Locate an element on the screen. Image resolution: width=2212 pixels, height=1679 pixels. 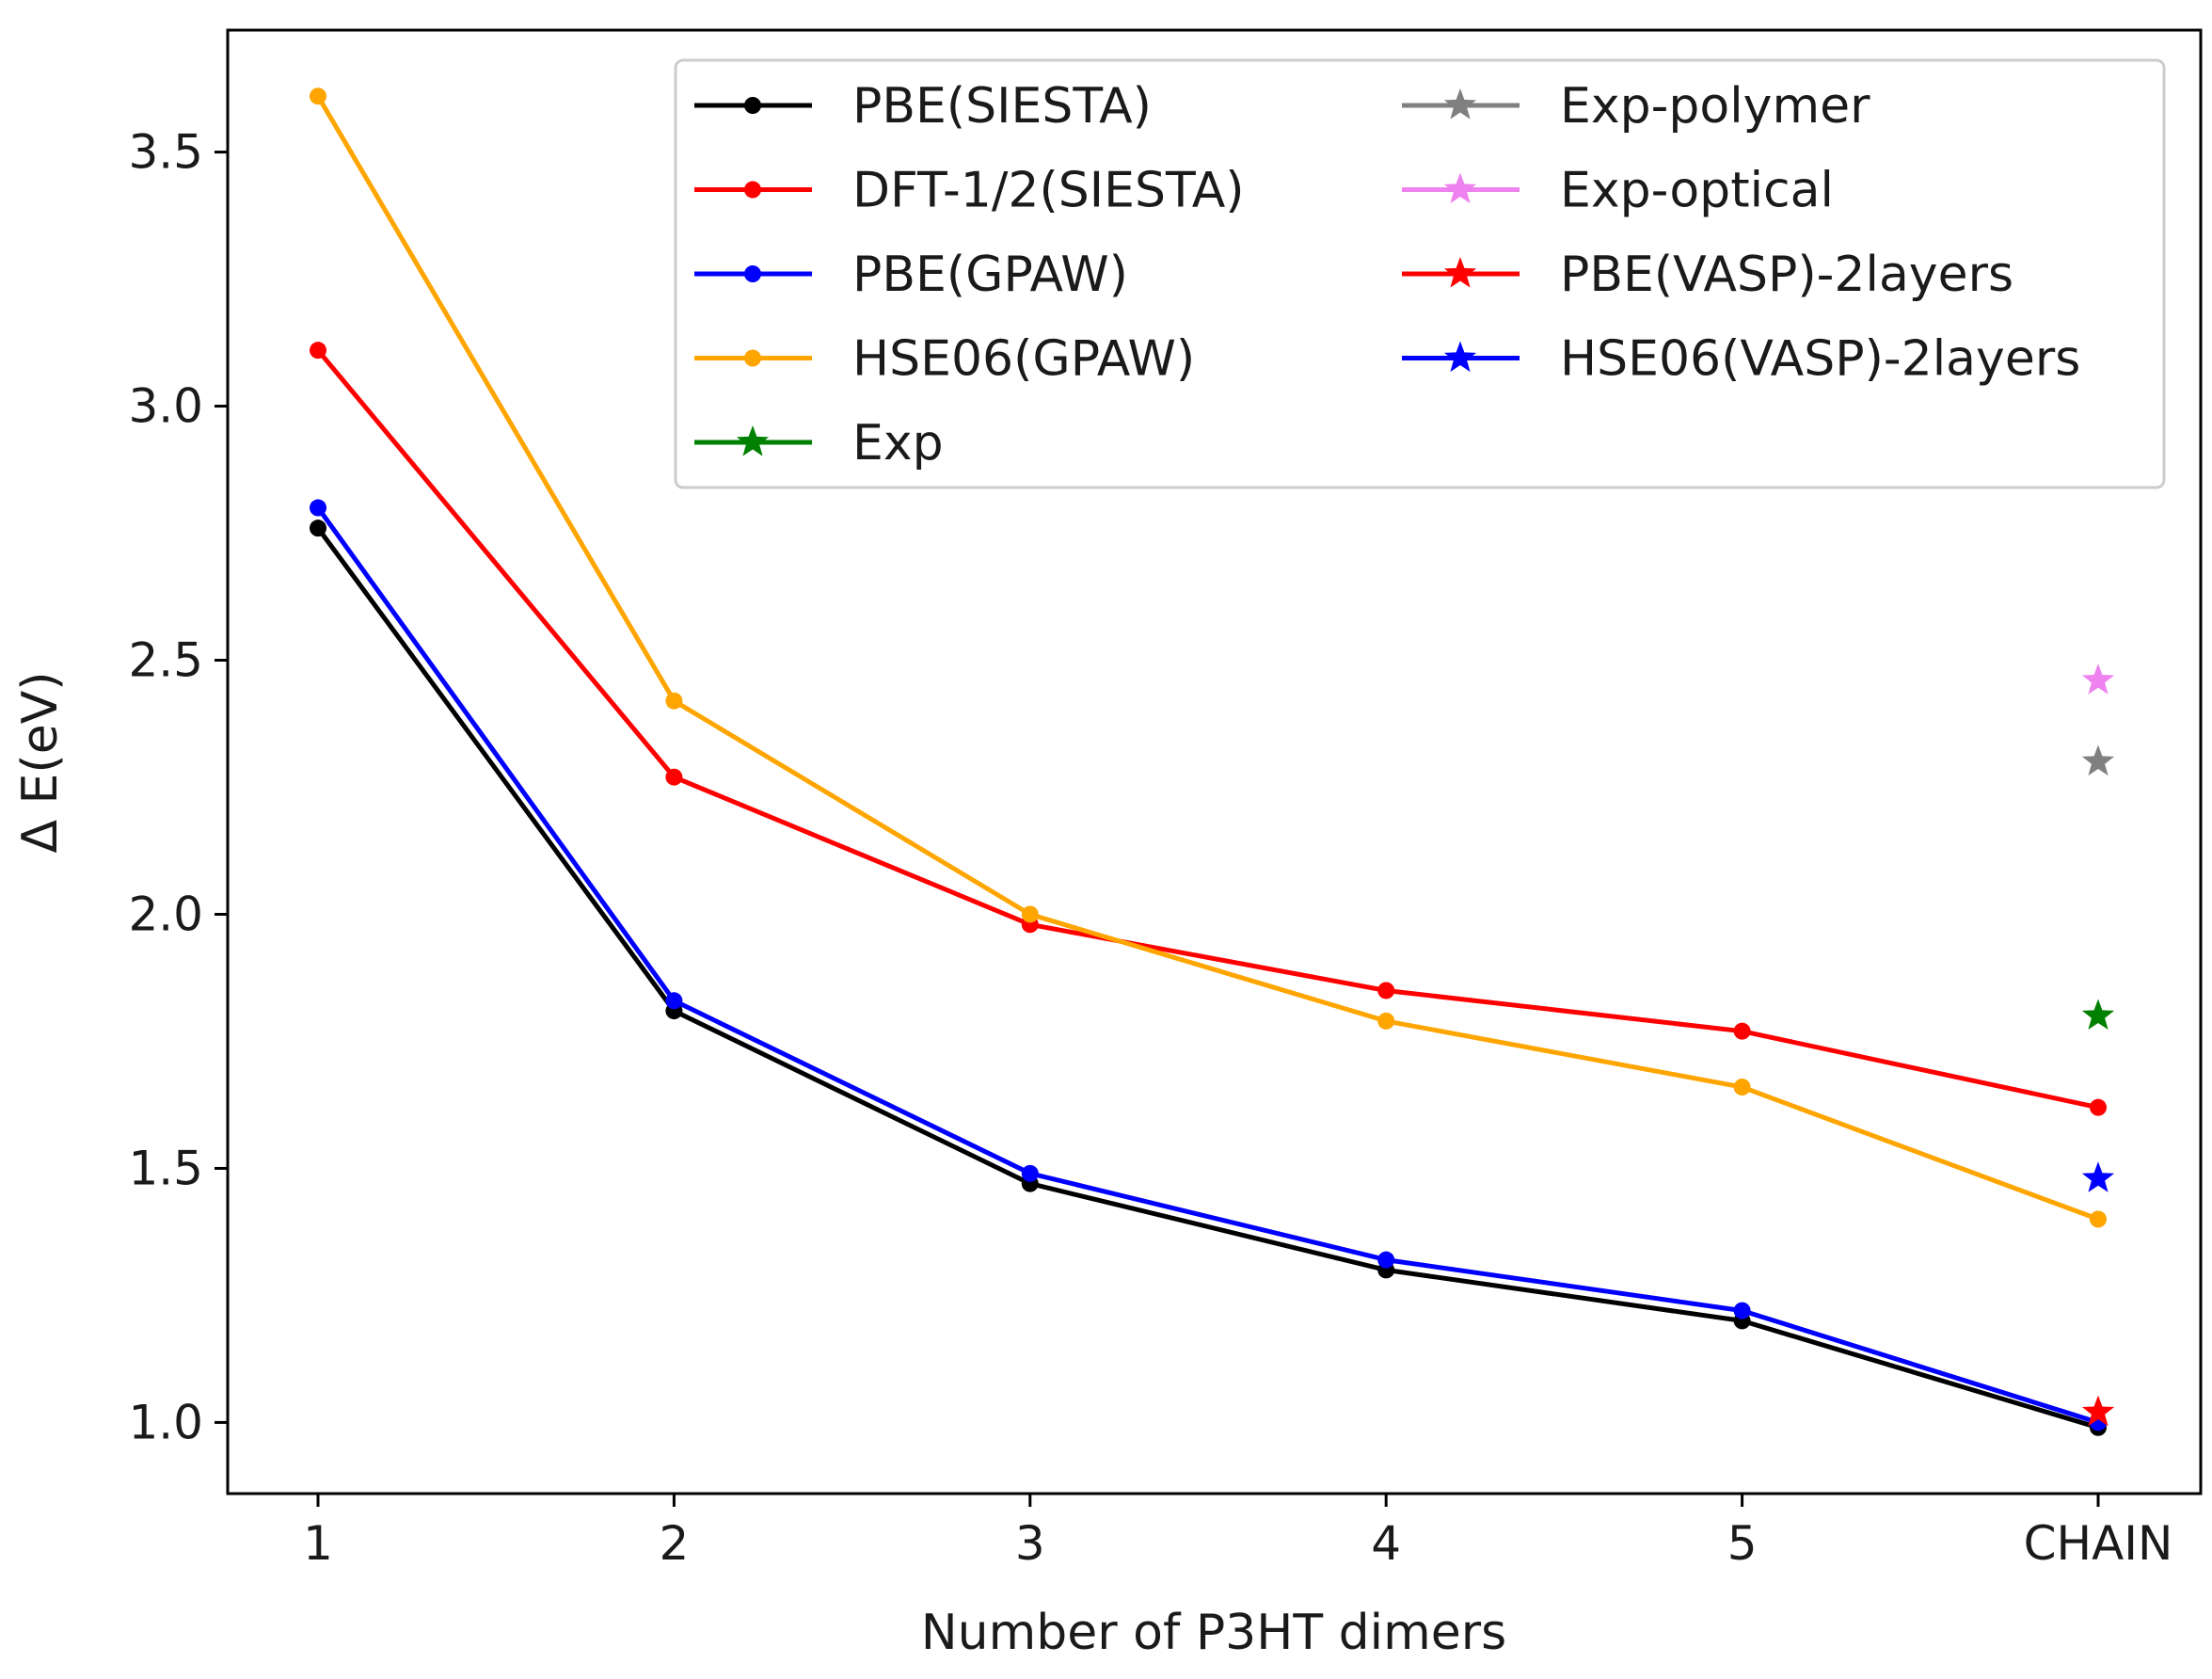
legend-label: Exp is located at coordinates (898, 443).